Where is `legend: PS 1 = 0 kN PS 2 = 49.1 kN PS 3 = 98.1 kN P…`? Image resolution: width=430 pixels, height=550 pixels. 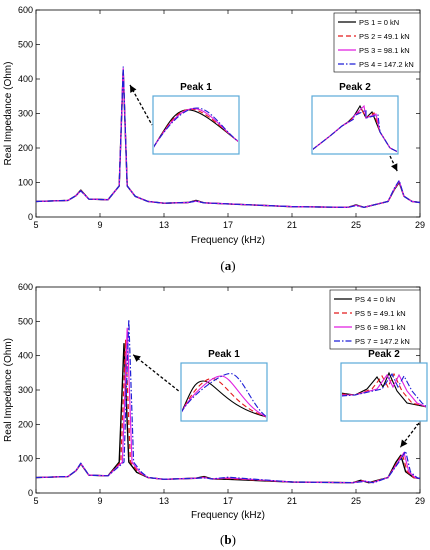
legend: PS 1 = 0 kN PS 2 = 49.1 kN PS 3 = 98.1 kN P… is located at coordinates (377, 42).